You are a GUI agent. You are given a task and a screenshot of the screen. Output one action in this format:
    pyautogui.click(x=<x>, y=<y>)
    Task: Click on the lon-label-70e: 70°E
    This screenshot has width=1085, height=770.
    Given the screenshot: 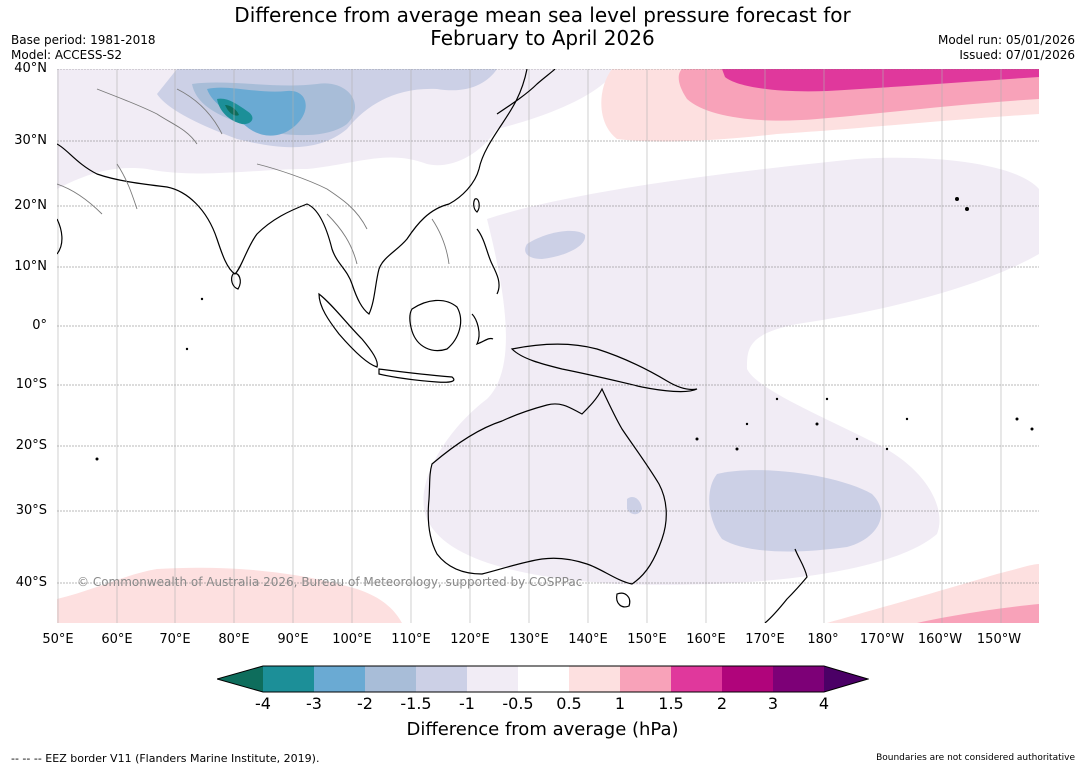 What is the action you would take?
    pyautogui.click(x=175, y=639)
    